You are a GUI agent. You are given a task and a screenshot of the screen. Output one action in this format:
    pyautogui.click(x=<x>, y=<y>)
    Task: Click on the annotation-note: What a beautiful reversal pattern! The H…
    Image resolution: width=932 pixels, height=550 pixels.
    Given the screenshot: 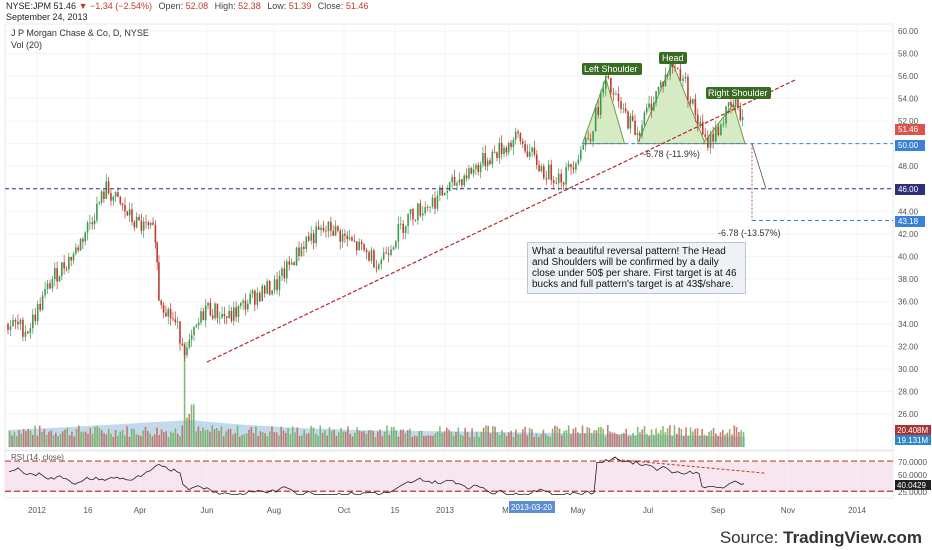 What is the action you would take?
    pyautogui.click(x=636, y=268)
    